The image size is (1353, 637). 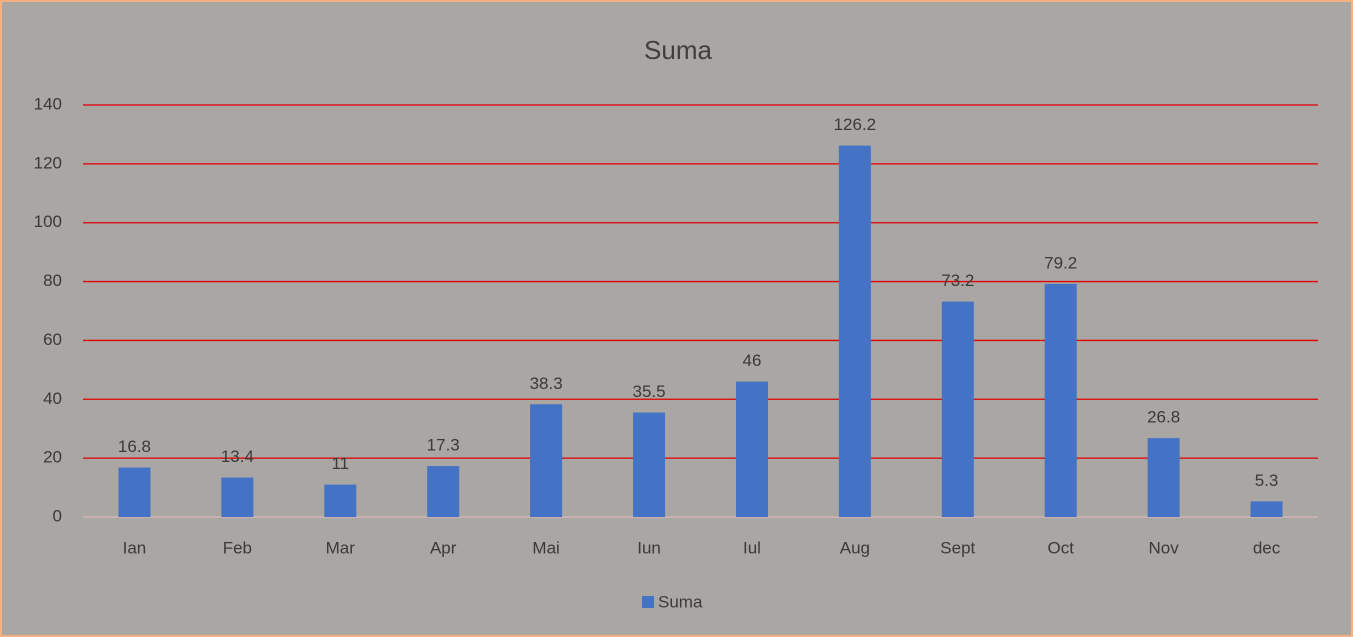 I want to click on x-tick-label: Aug, so click(x=855, y=547).